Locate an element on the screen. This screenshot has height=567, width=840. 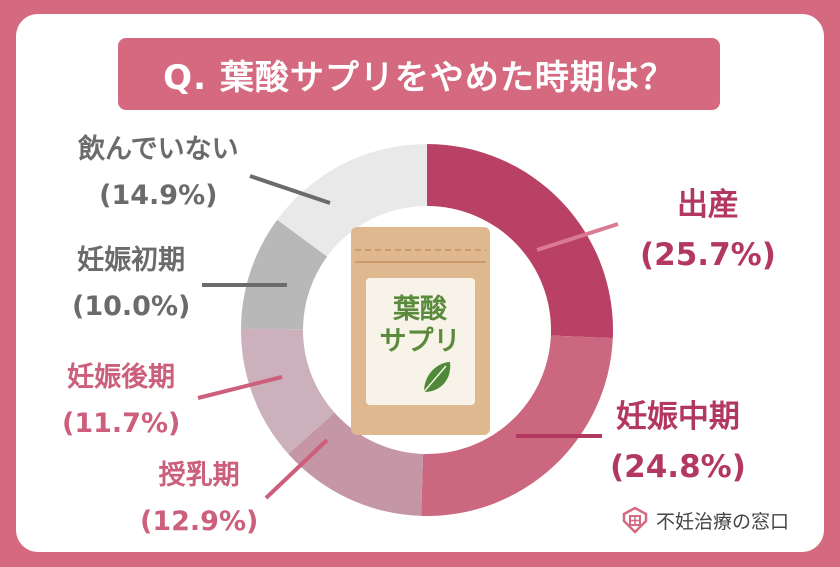
leader-line-shussan is located at coordinates (577, 237).